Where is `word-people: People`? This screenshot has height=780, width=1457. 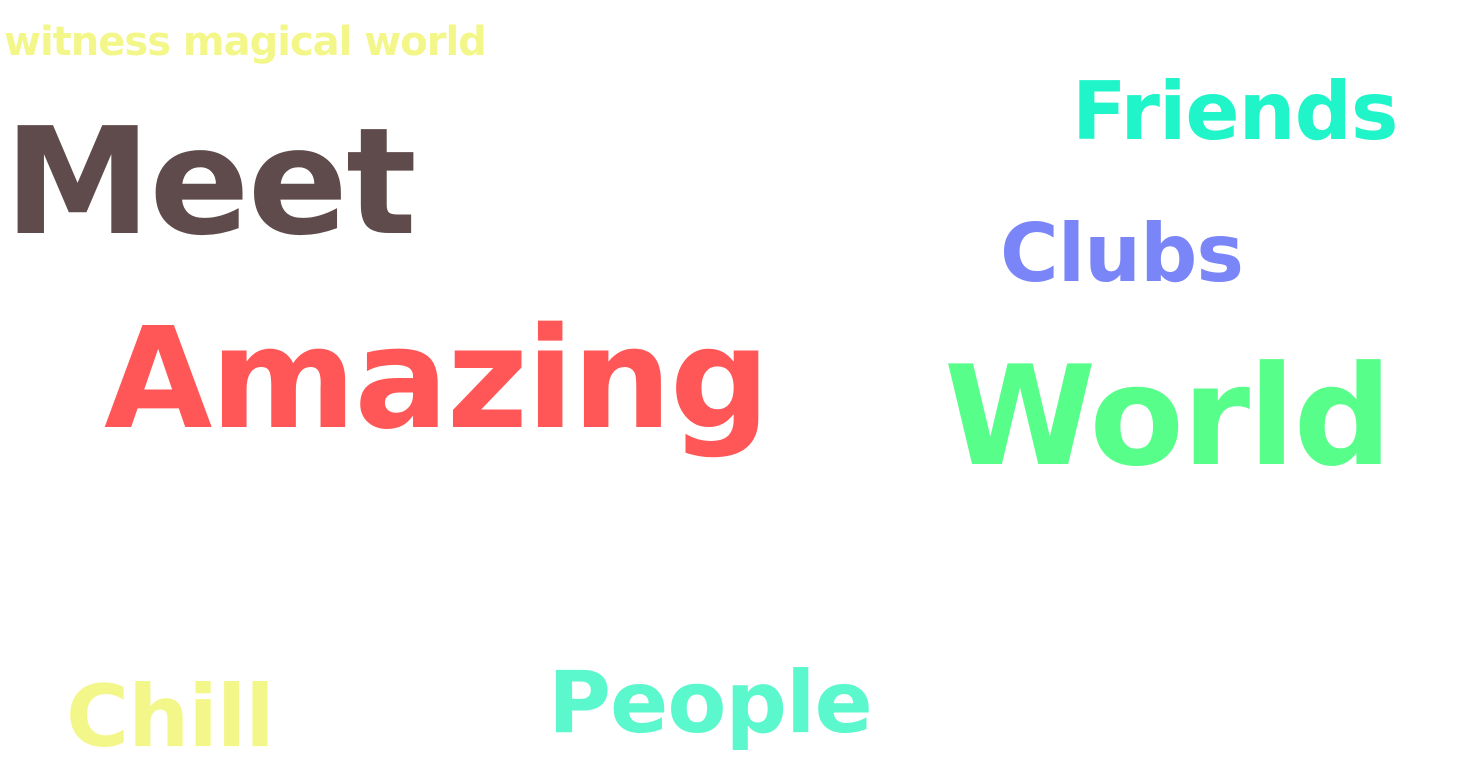 word-people: People is located at coordinates (710, 703).